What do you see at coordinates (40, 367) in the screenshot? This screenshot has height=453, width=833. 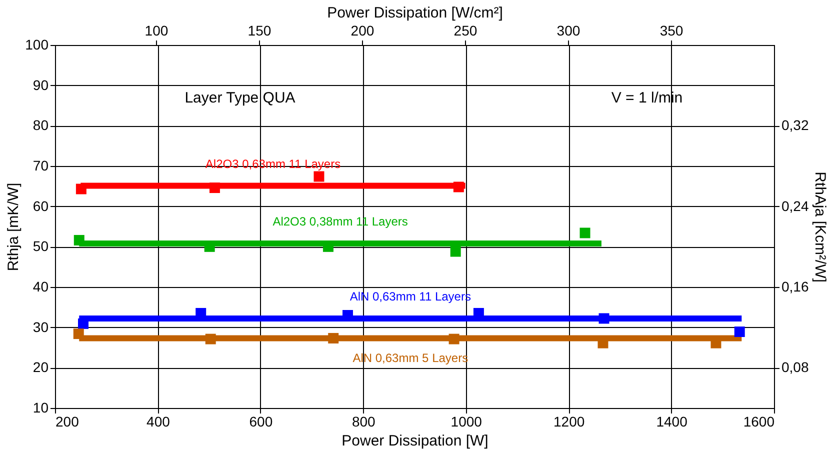 I see `y-tick-label: 20` at bounding box center [40, 367].